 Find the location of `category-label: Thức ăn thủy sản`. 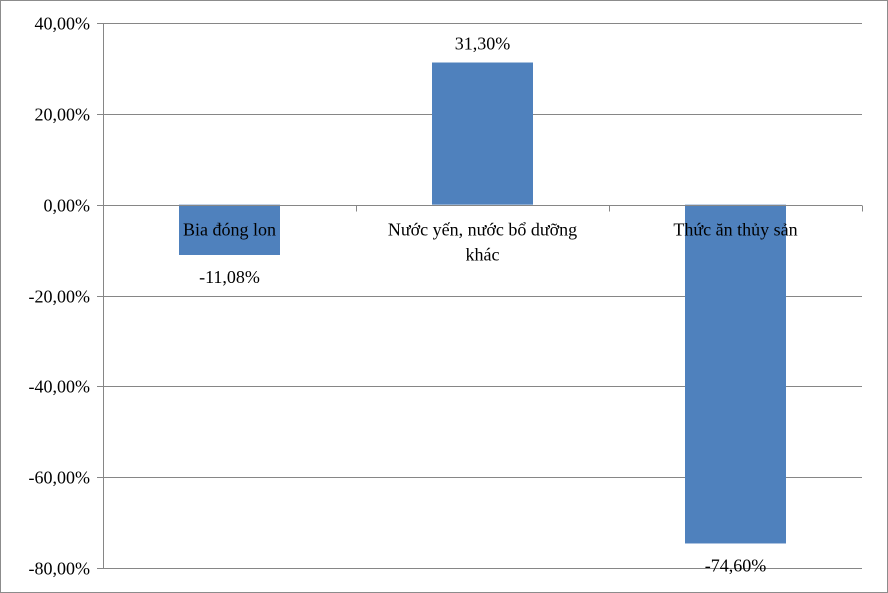

category-label: Thức ăn thủy sản is located at coordinates (735, 230).